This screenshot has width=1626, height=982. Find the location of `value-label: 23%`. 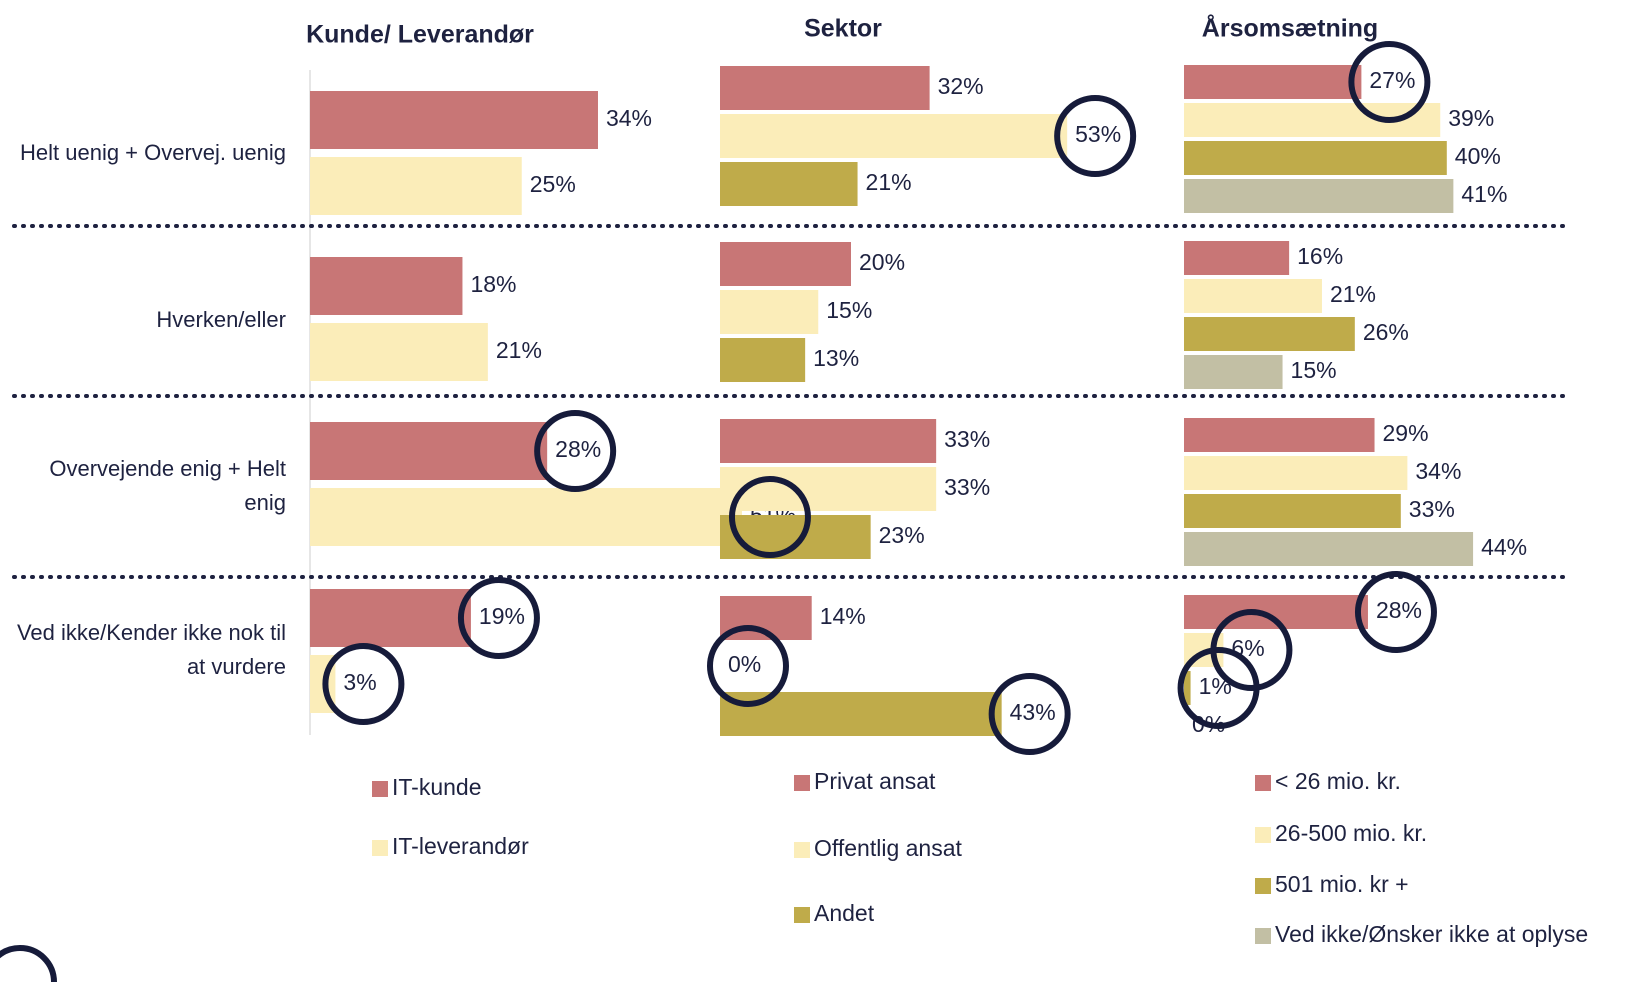

value-label: 23% is located at coordinates (902, 535).